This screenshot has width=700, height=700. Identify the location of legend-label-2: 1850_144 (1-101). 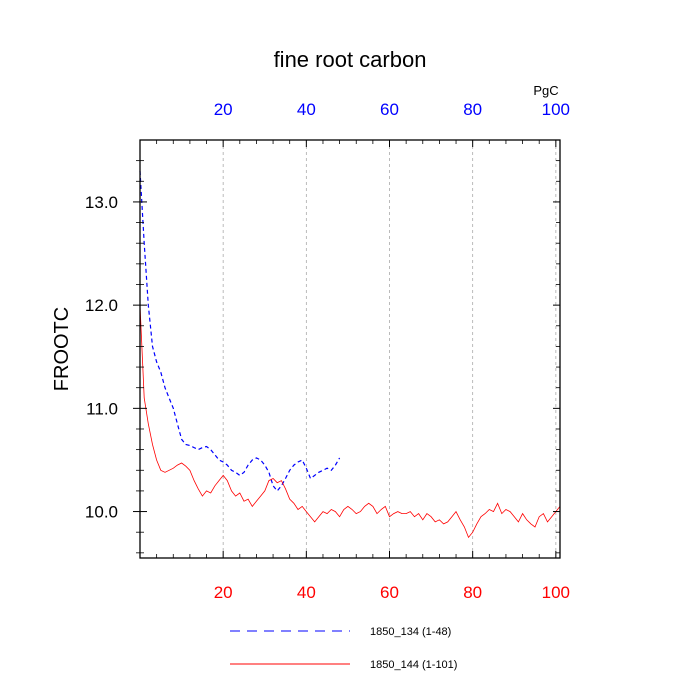
(413, 665).